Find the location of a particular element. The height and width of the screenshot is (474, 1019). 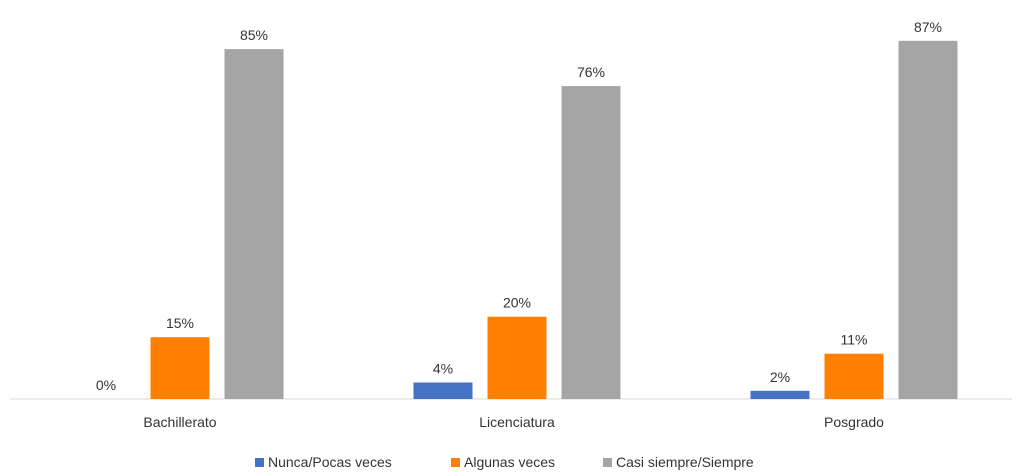

data-label: 15% is located at coordinates (180, 323).